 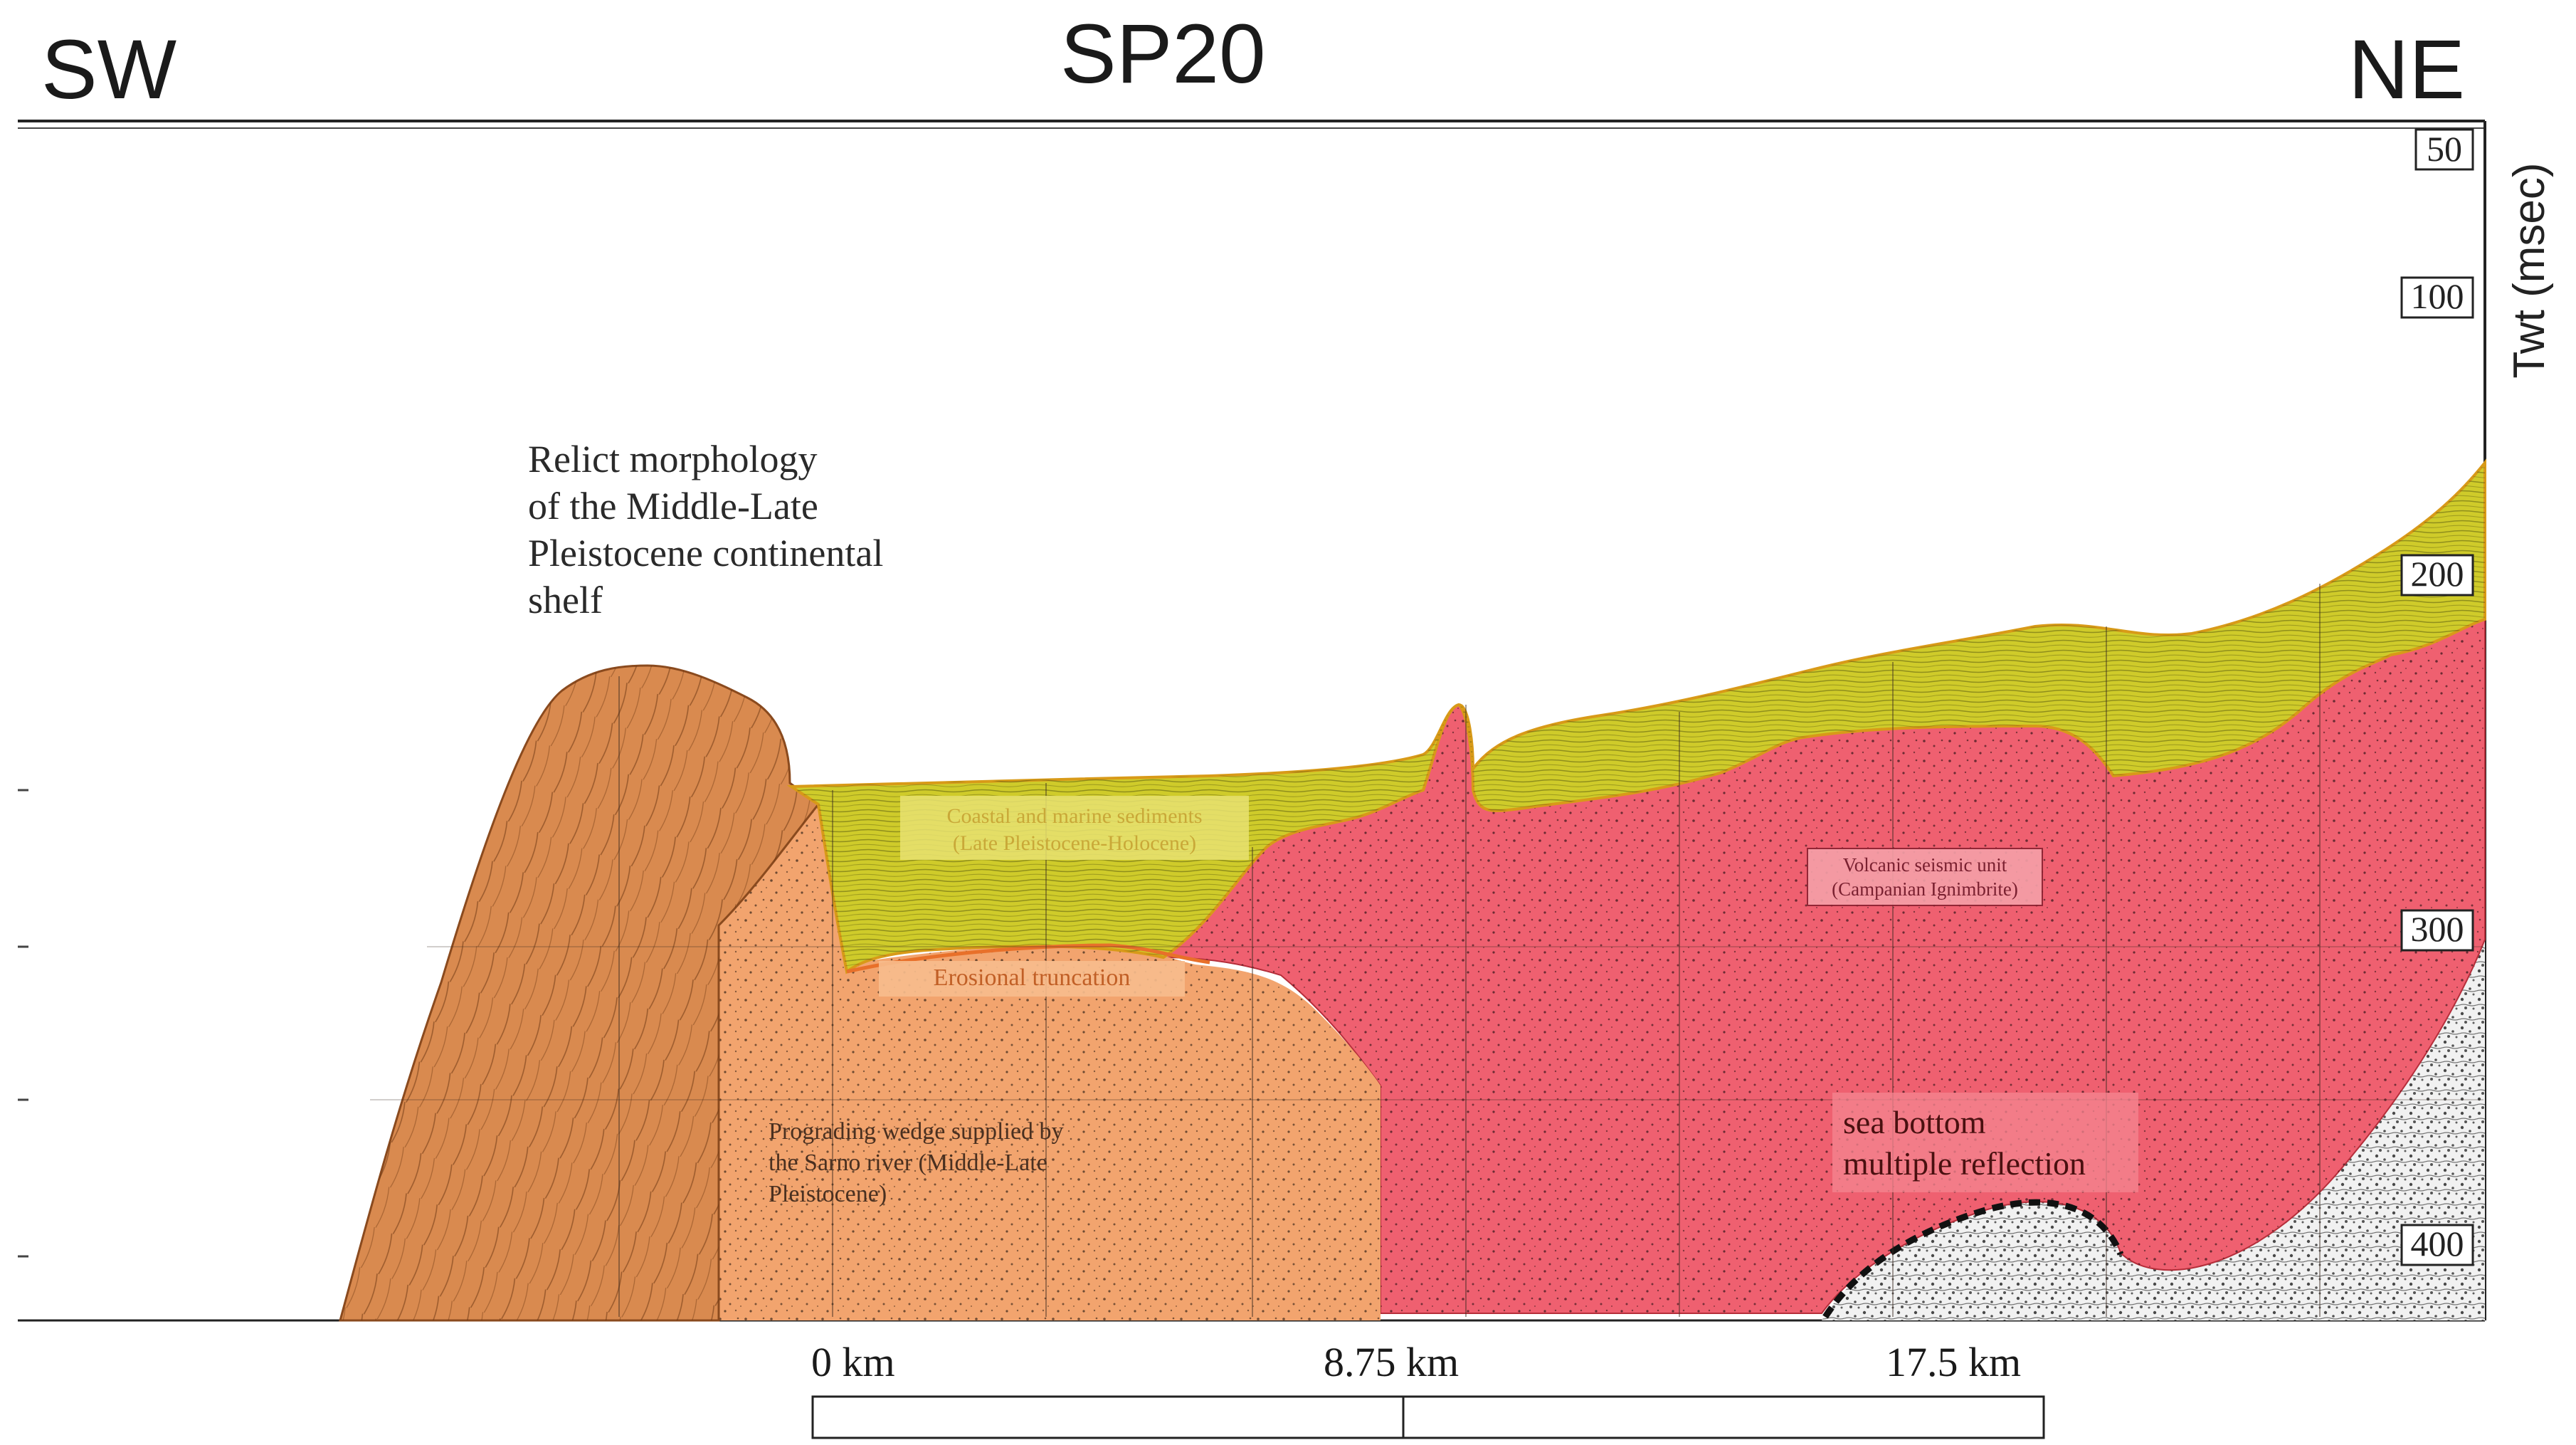 I want to click on twt-tick-50: 50, so click(x=2444, y=149).